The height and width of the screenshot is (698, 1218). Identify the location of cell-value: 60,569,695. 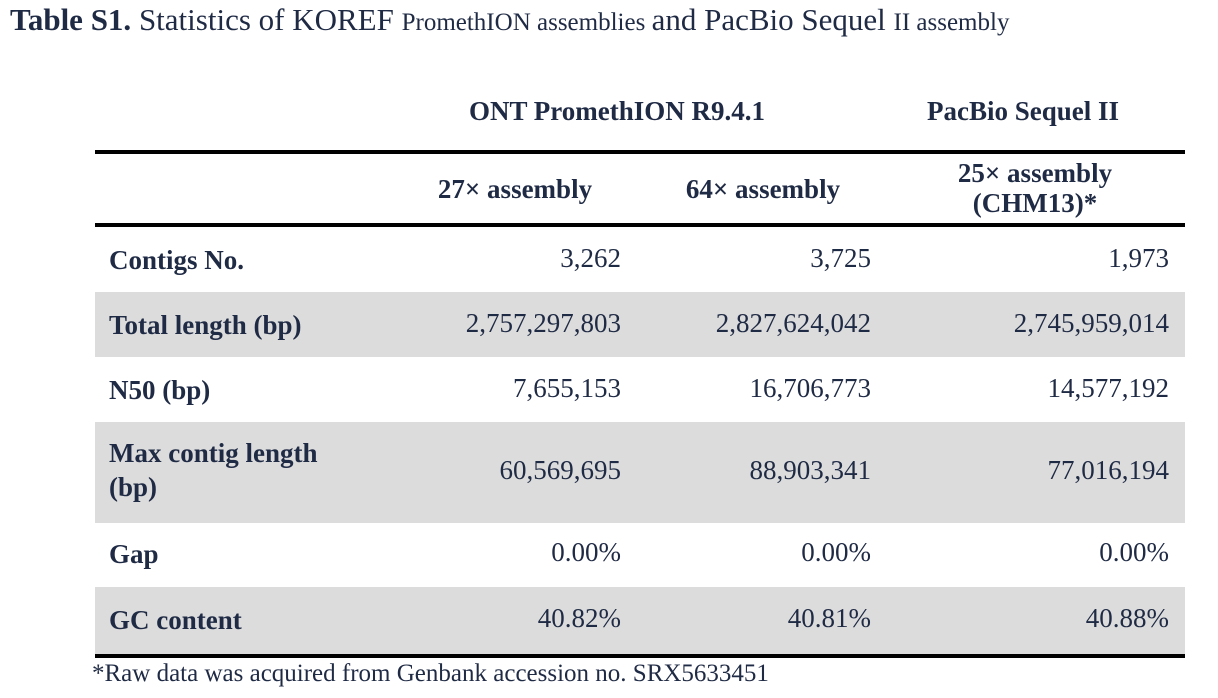
(560, 470).